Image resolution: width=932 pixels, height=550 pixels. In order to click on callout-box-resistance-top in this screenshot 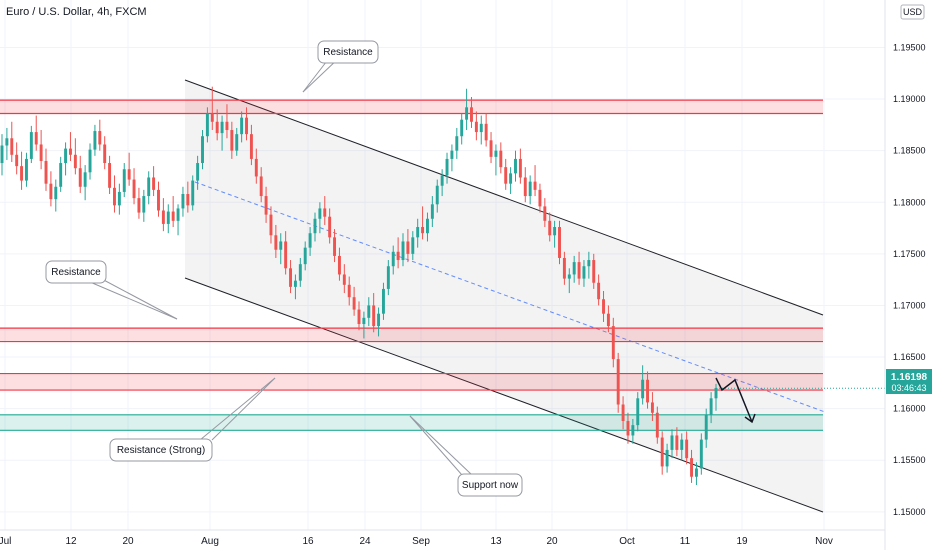, I will do `click(348, 52)`.